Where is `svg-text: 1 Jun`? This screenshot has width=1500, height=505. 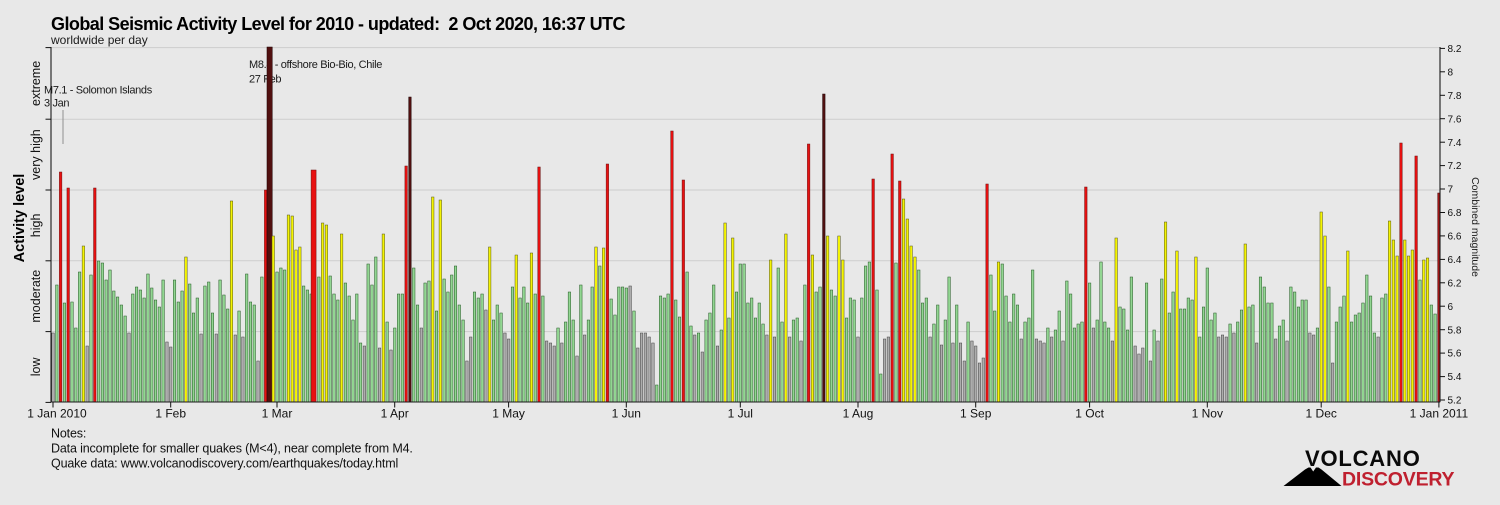
svg-text: 1 Jun is located at coordinates (626, 414).